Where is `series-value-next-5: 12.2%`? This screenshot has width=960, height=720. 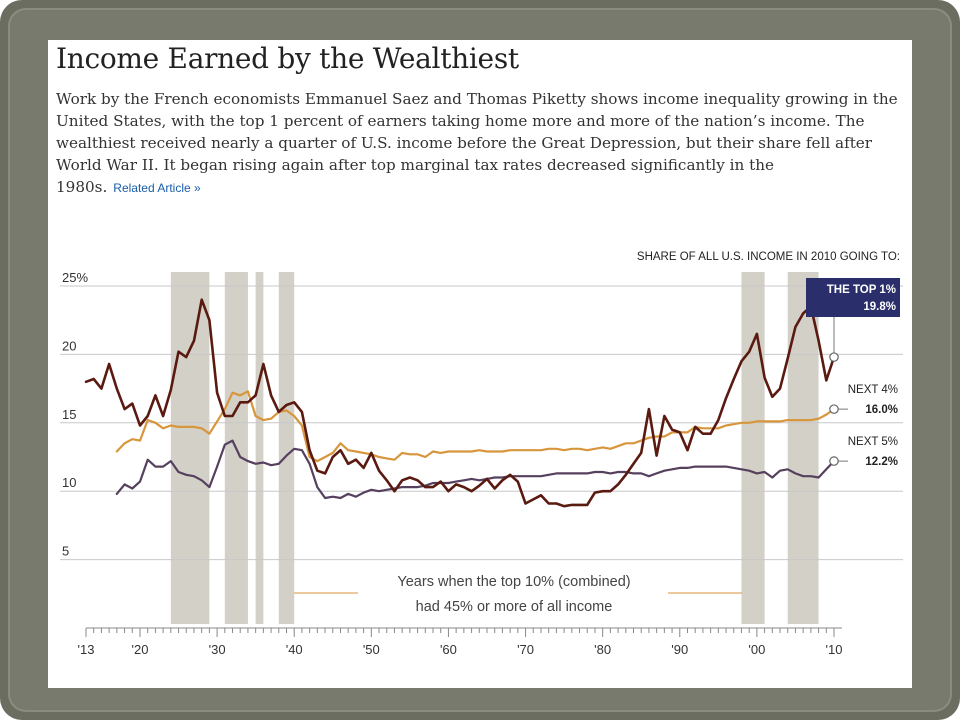 series-value-next-5: 12.2% is located at coordinates (881, 462).